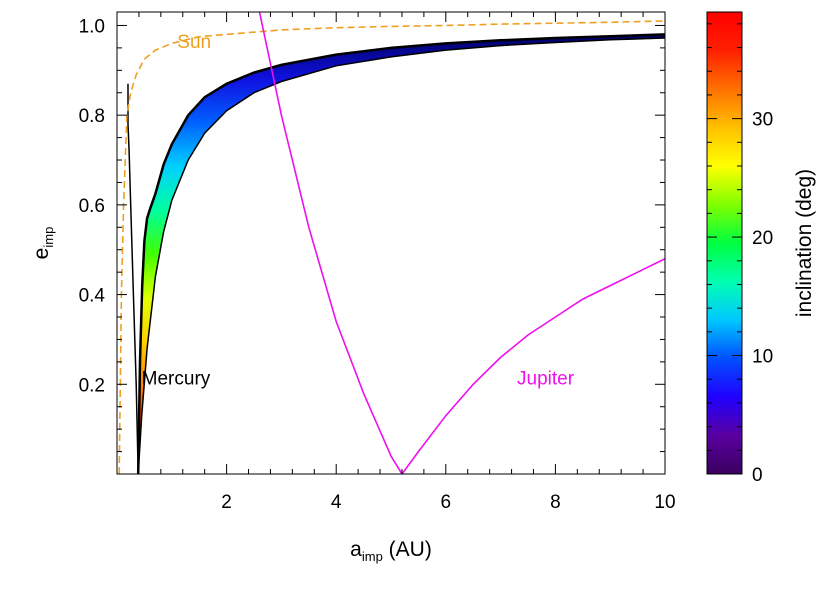  Describe the element at coordinates (664, 502) in the screenshot. I see `x-tick-label: 10` at that location.